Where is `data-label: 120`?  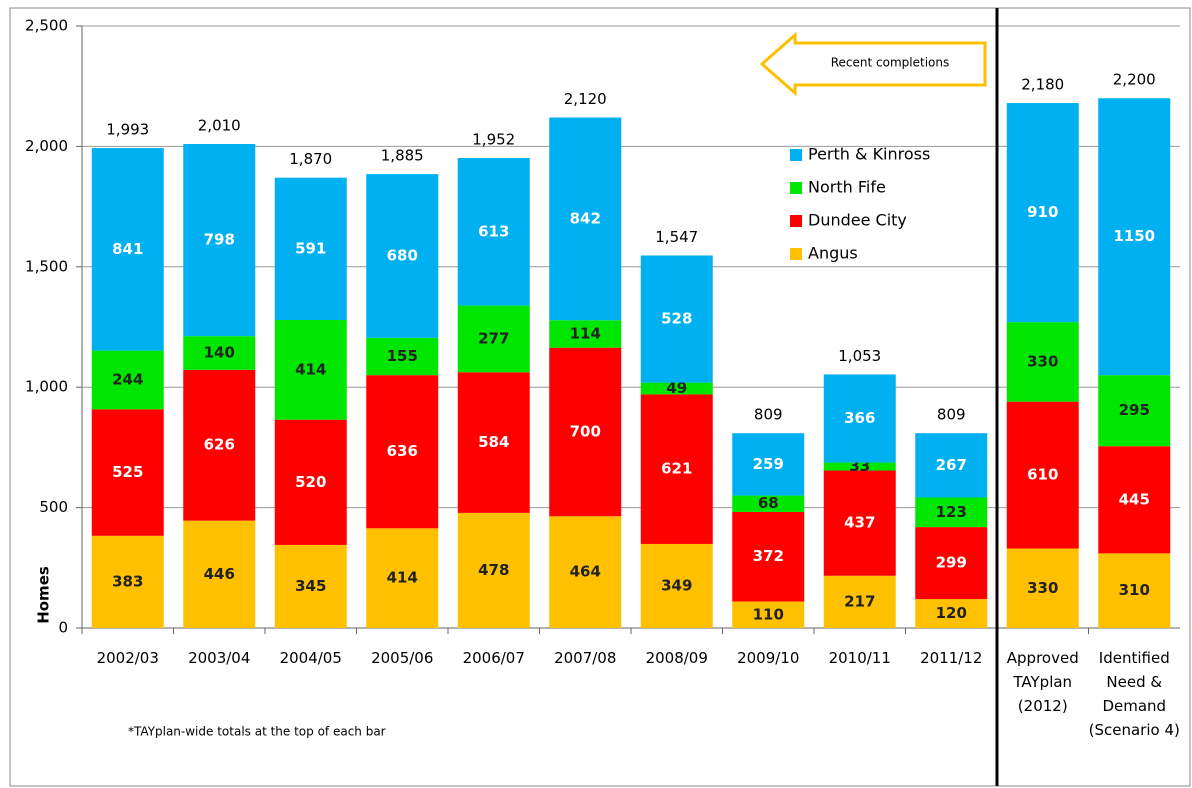
data-label: 120 is located at coordinates (951, 613).